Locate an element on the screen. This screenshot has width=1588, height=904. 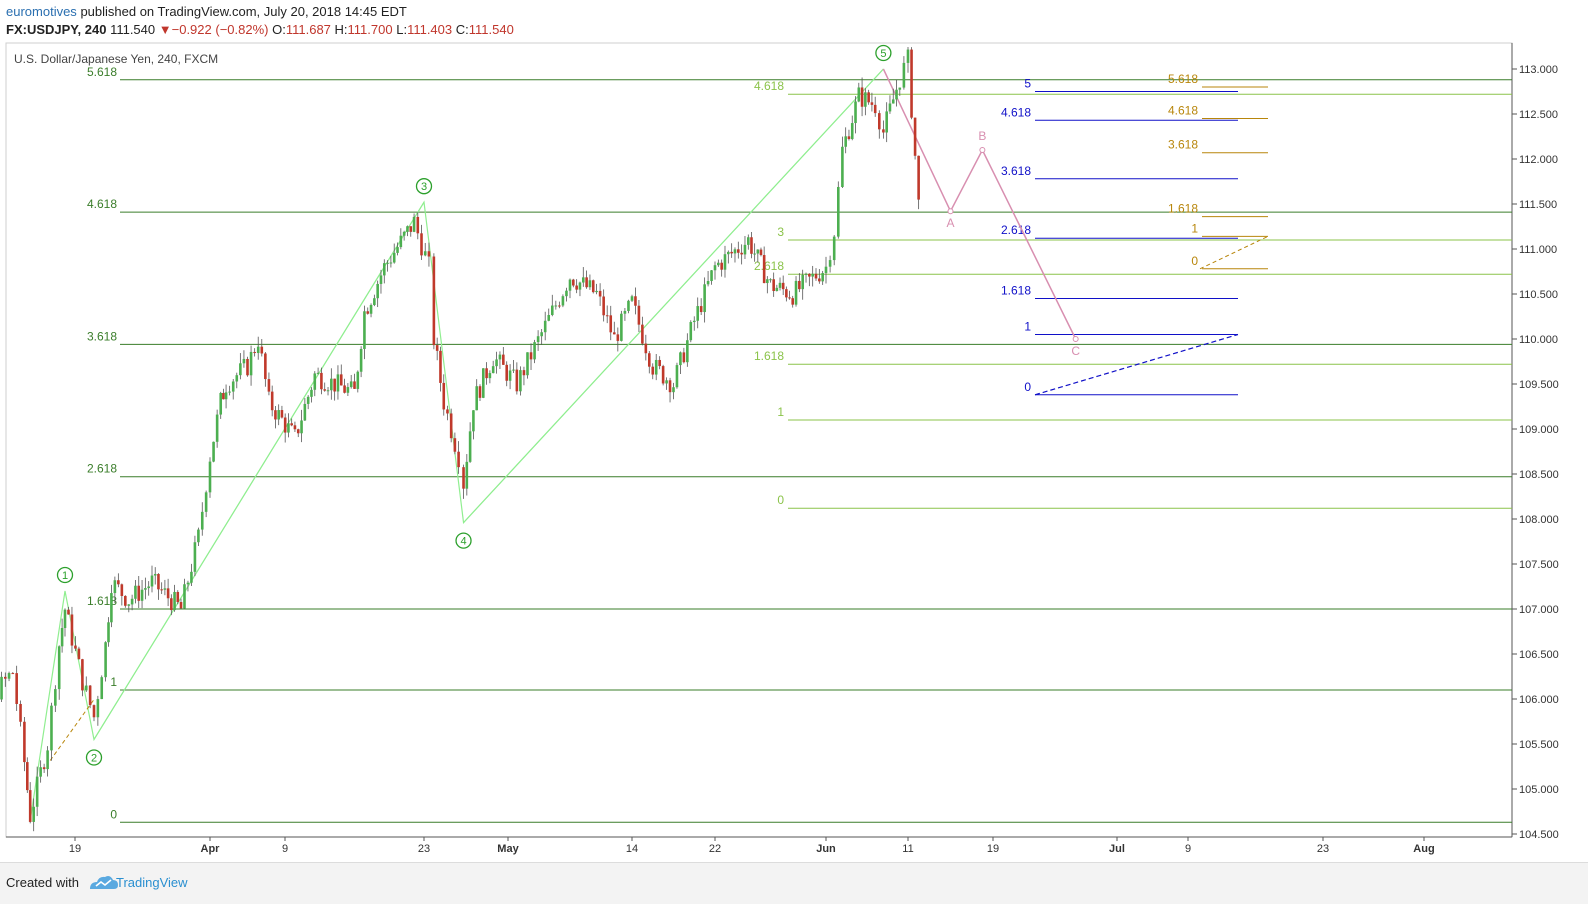
abc-point is located at coordinates (982, 150).